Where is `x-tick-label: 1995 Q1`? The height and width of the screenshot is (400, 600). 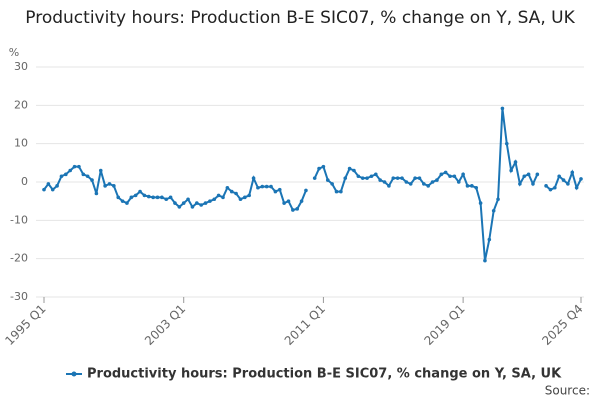
x-tick-label: 1995 Q1 is located at coordinates (25, 325).